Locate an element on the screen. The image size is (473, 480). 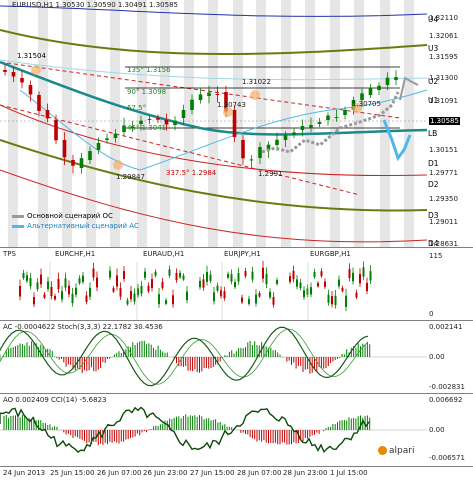
session-band is located at coordinates (115, 123).